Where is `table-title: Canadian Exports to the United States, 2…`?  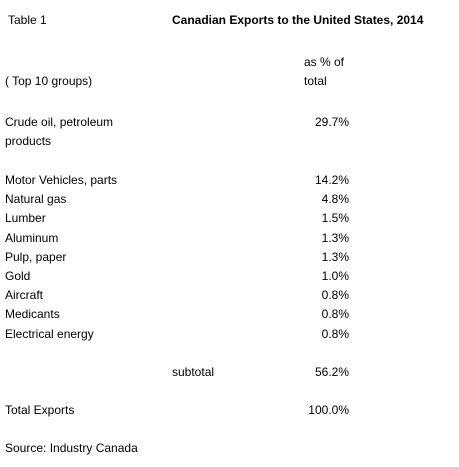
table-title: Canadian Exports to the United States, 2… is located at coordinates (298, 20).